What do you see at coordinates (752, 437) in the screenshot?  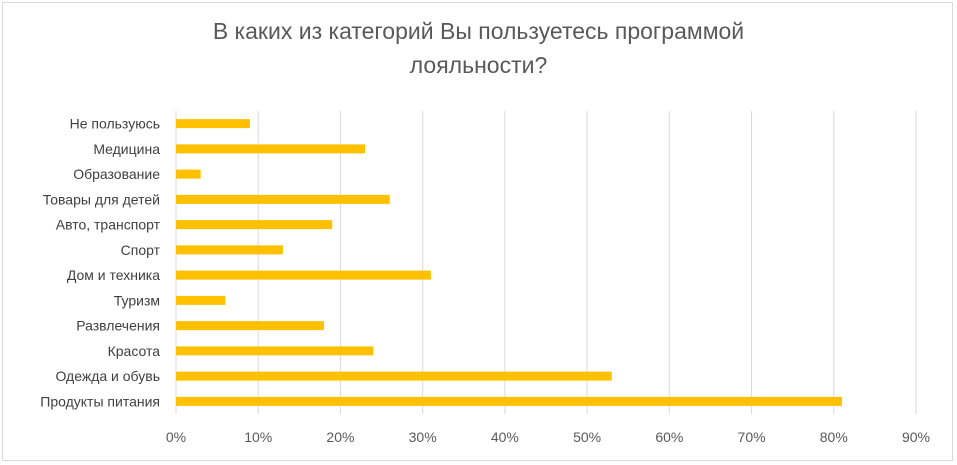 I see `x-tick-label: 70%` at bounding box center [752, 437].